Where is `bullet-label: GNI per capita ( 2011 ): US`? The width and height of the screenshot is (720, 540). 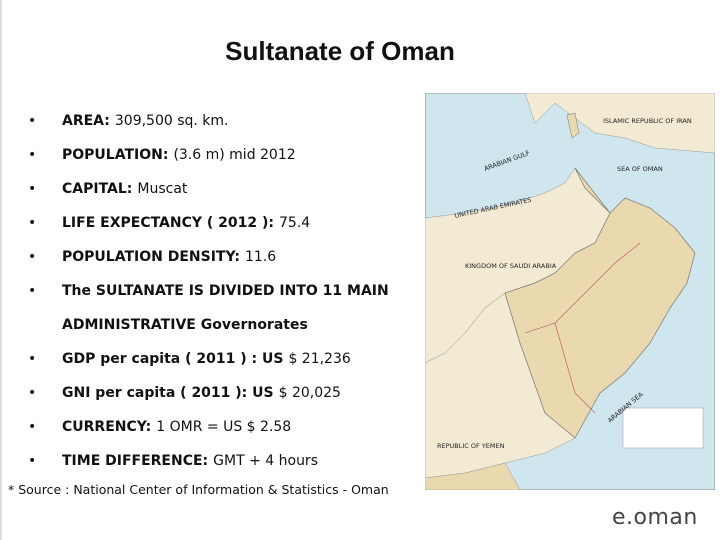
bullet-label: GNI per capita ( 2011 ): US is located at coordinates (168, 393).